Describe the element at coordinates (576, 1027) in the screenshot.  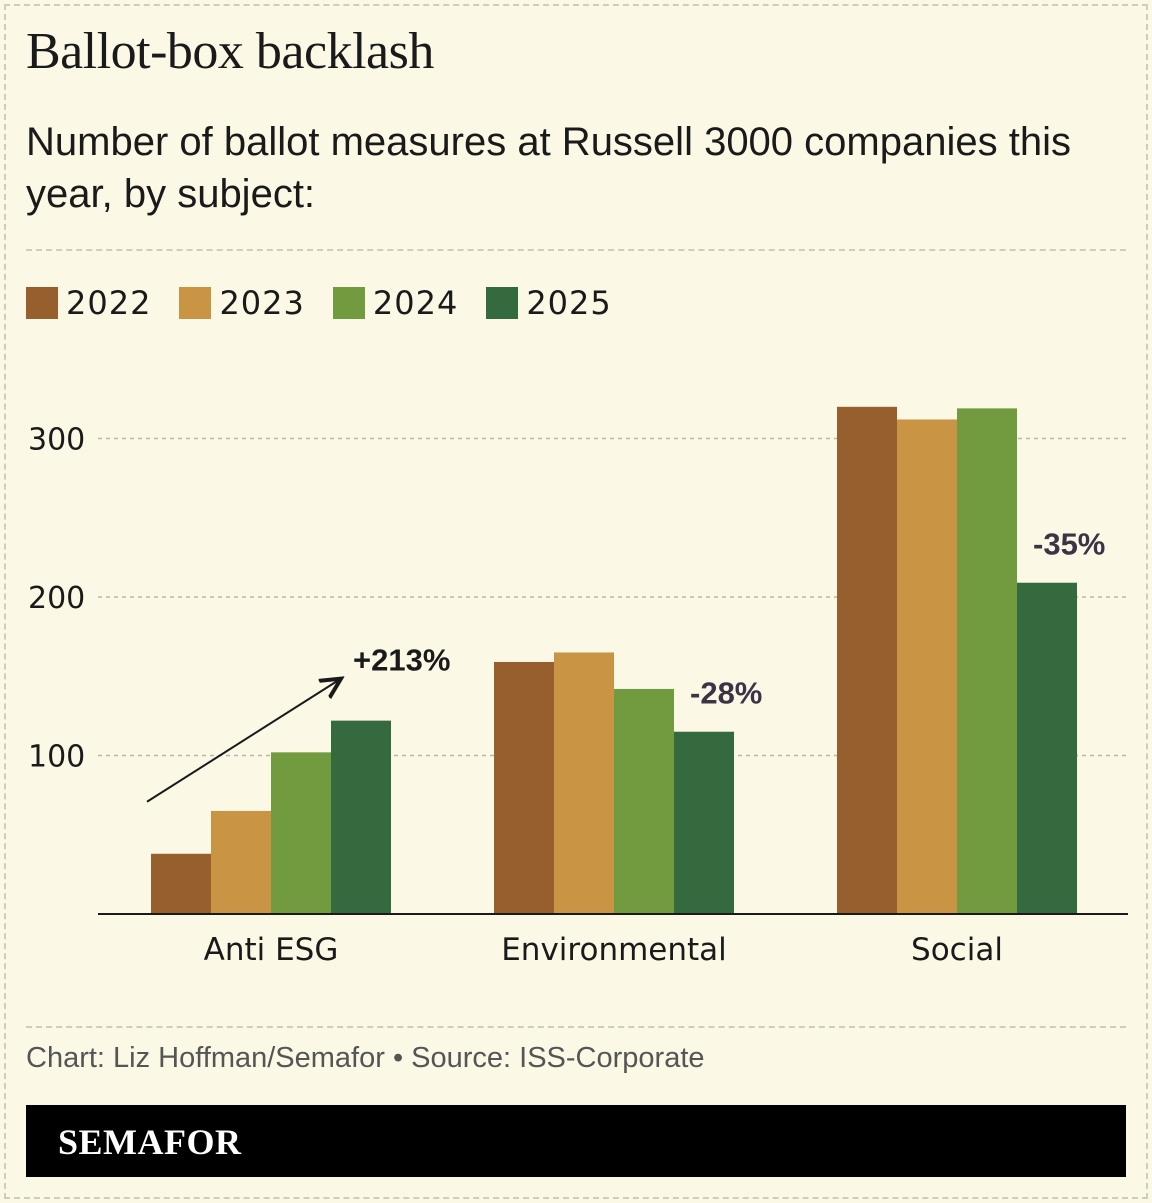
I see `divider-bottom` at that location.